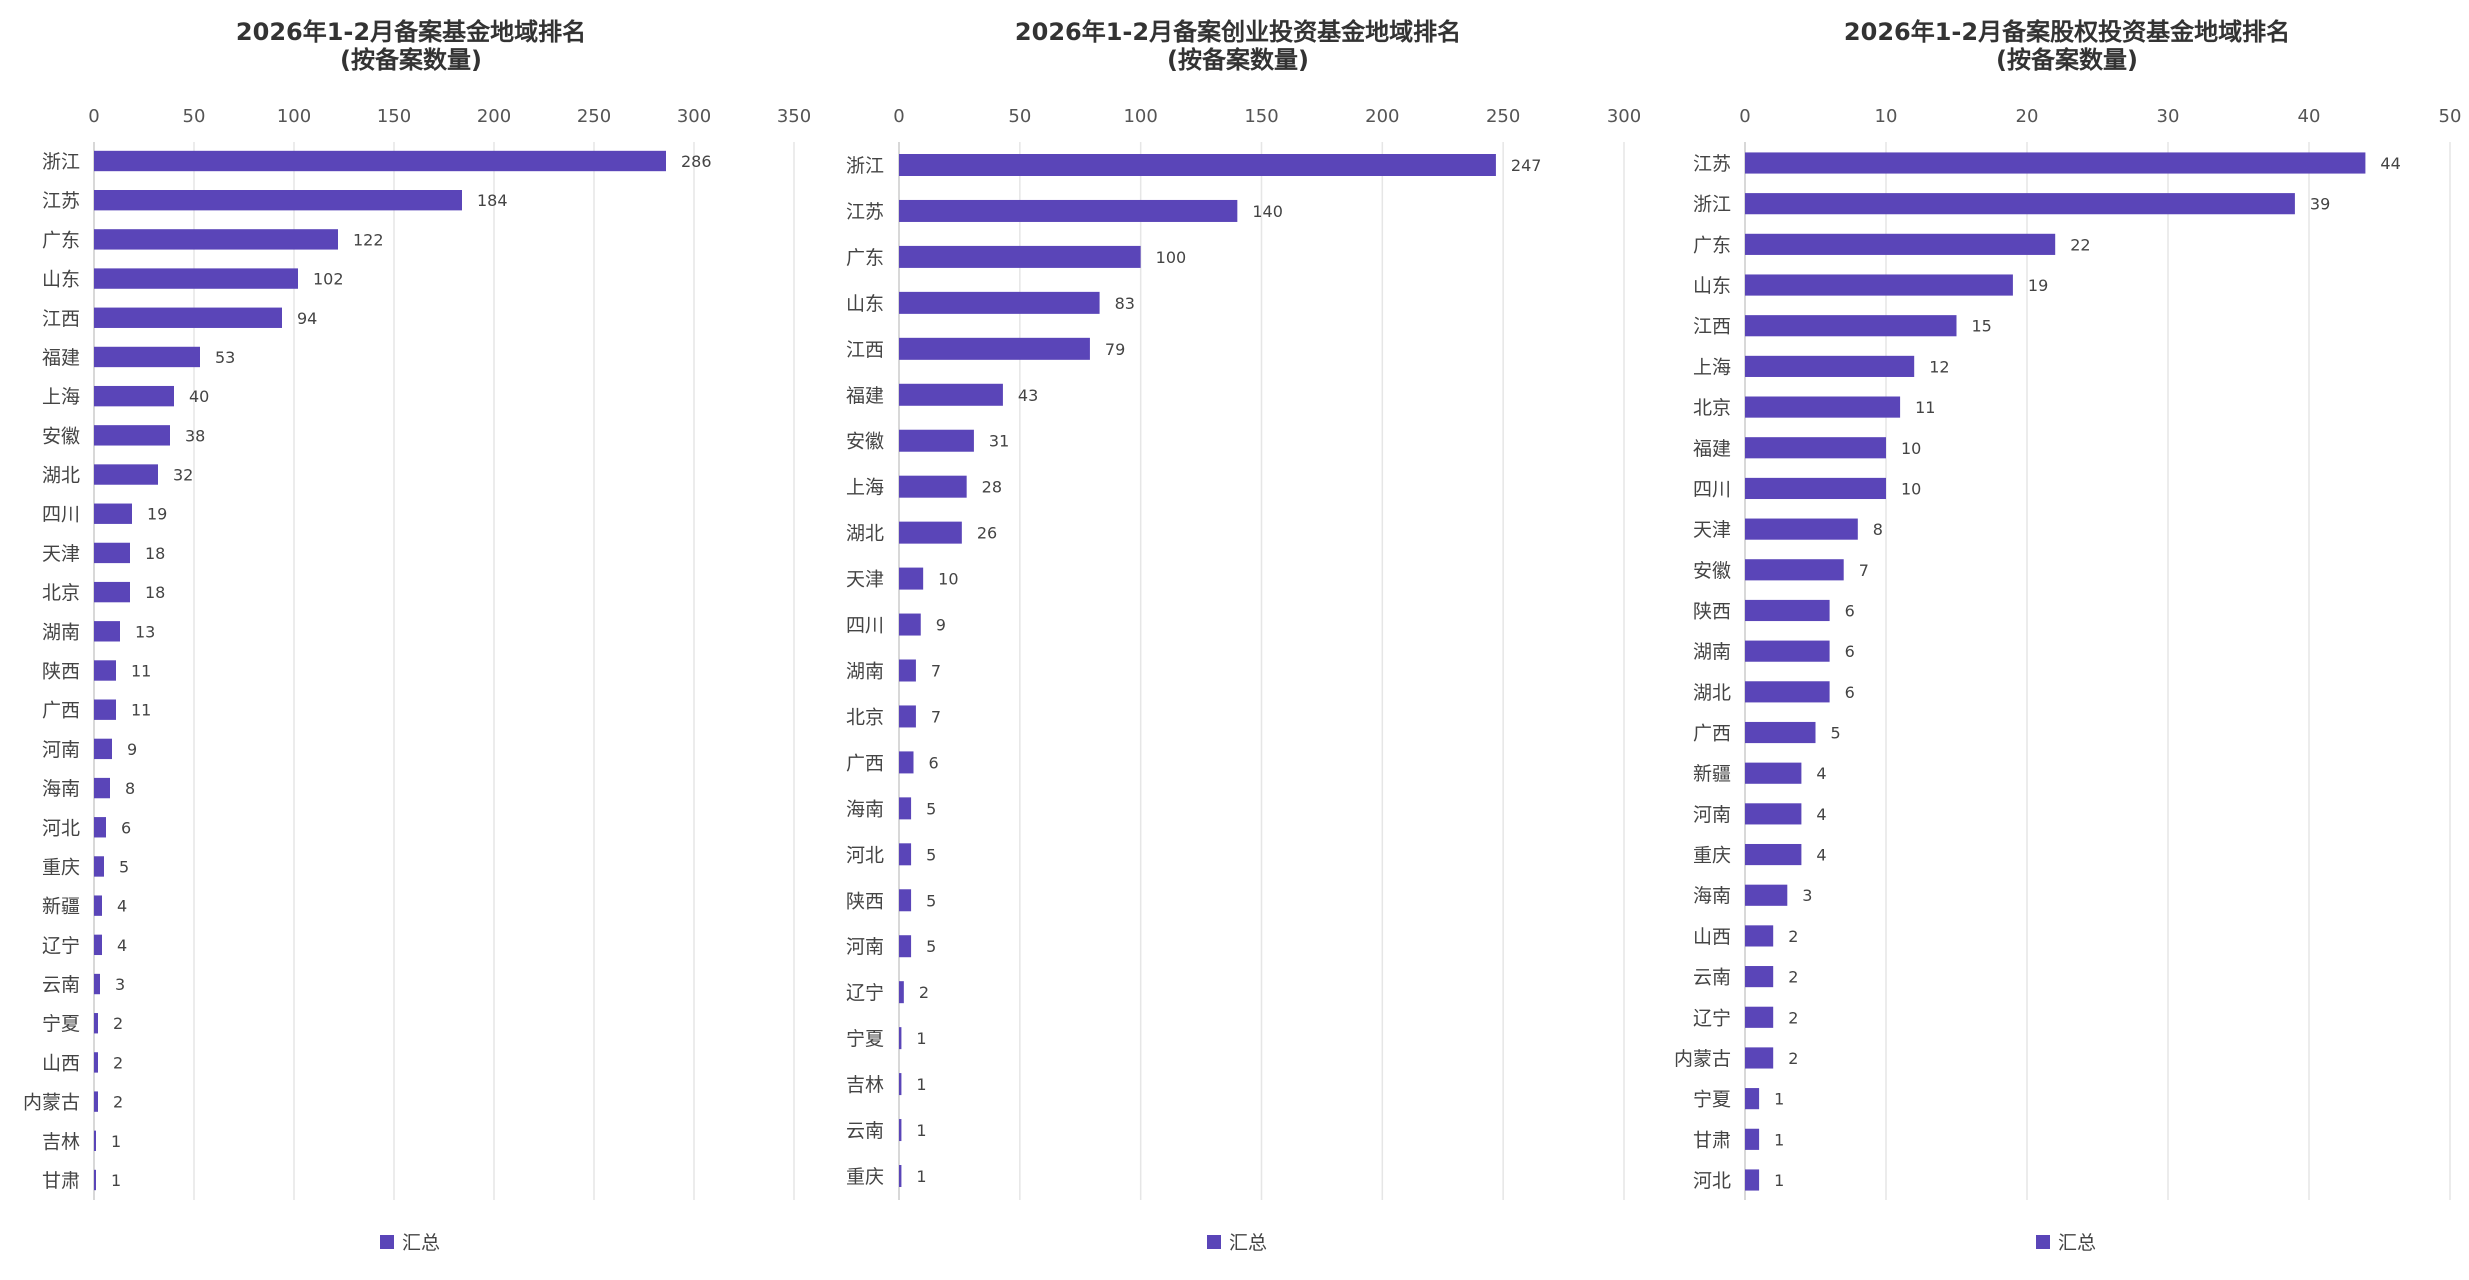 This screenshot has width=2469, height=1280. What do you see at coordinates (1125, 303) in the screenshot?
I see `data-label: 83` at bounding box center [1125, 303].